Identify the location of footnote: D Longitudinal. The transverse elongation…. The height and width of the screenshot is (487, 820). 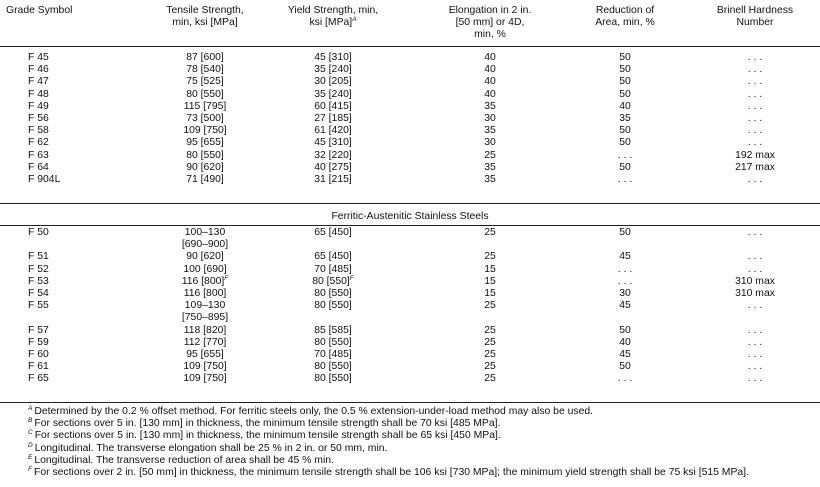
(207, 448).